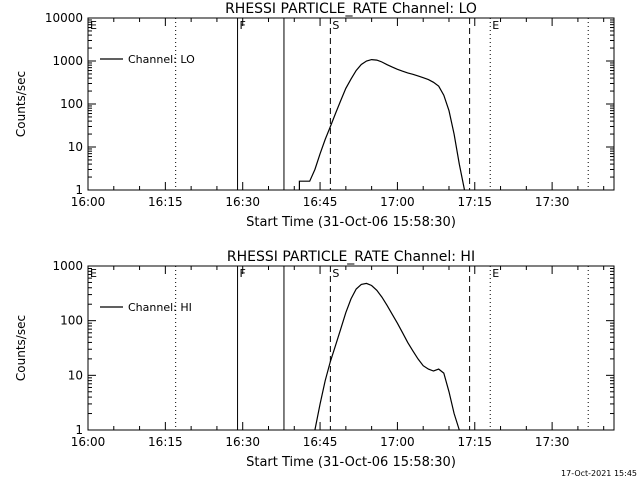 This screenshot has width=640, height=480. What do you see at coordinates (161, 59) in the screenshot?
I see `legend-label: Channel: LO` at bounding box center [161, 59].